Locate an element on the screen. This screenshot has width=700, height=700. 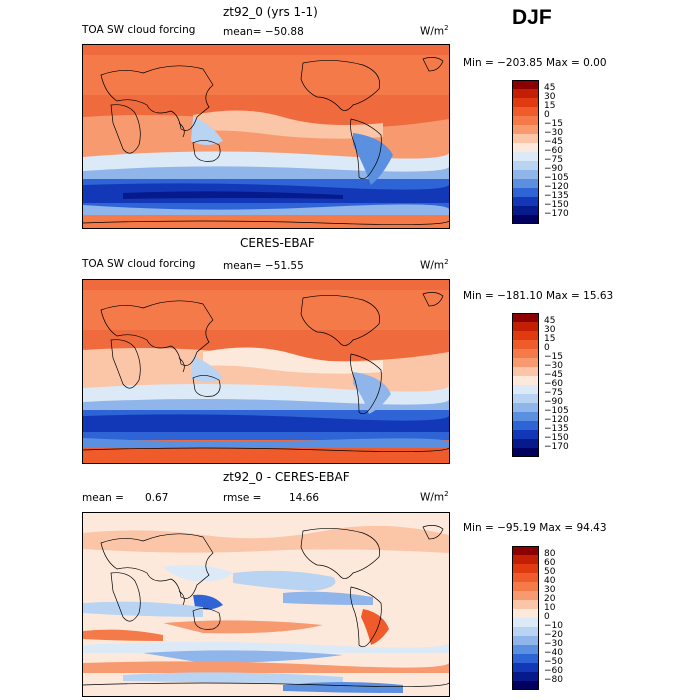
panel1-colorbar-label: −170 is located at coordinates (556, 214).